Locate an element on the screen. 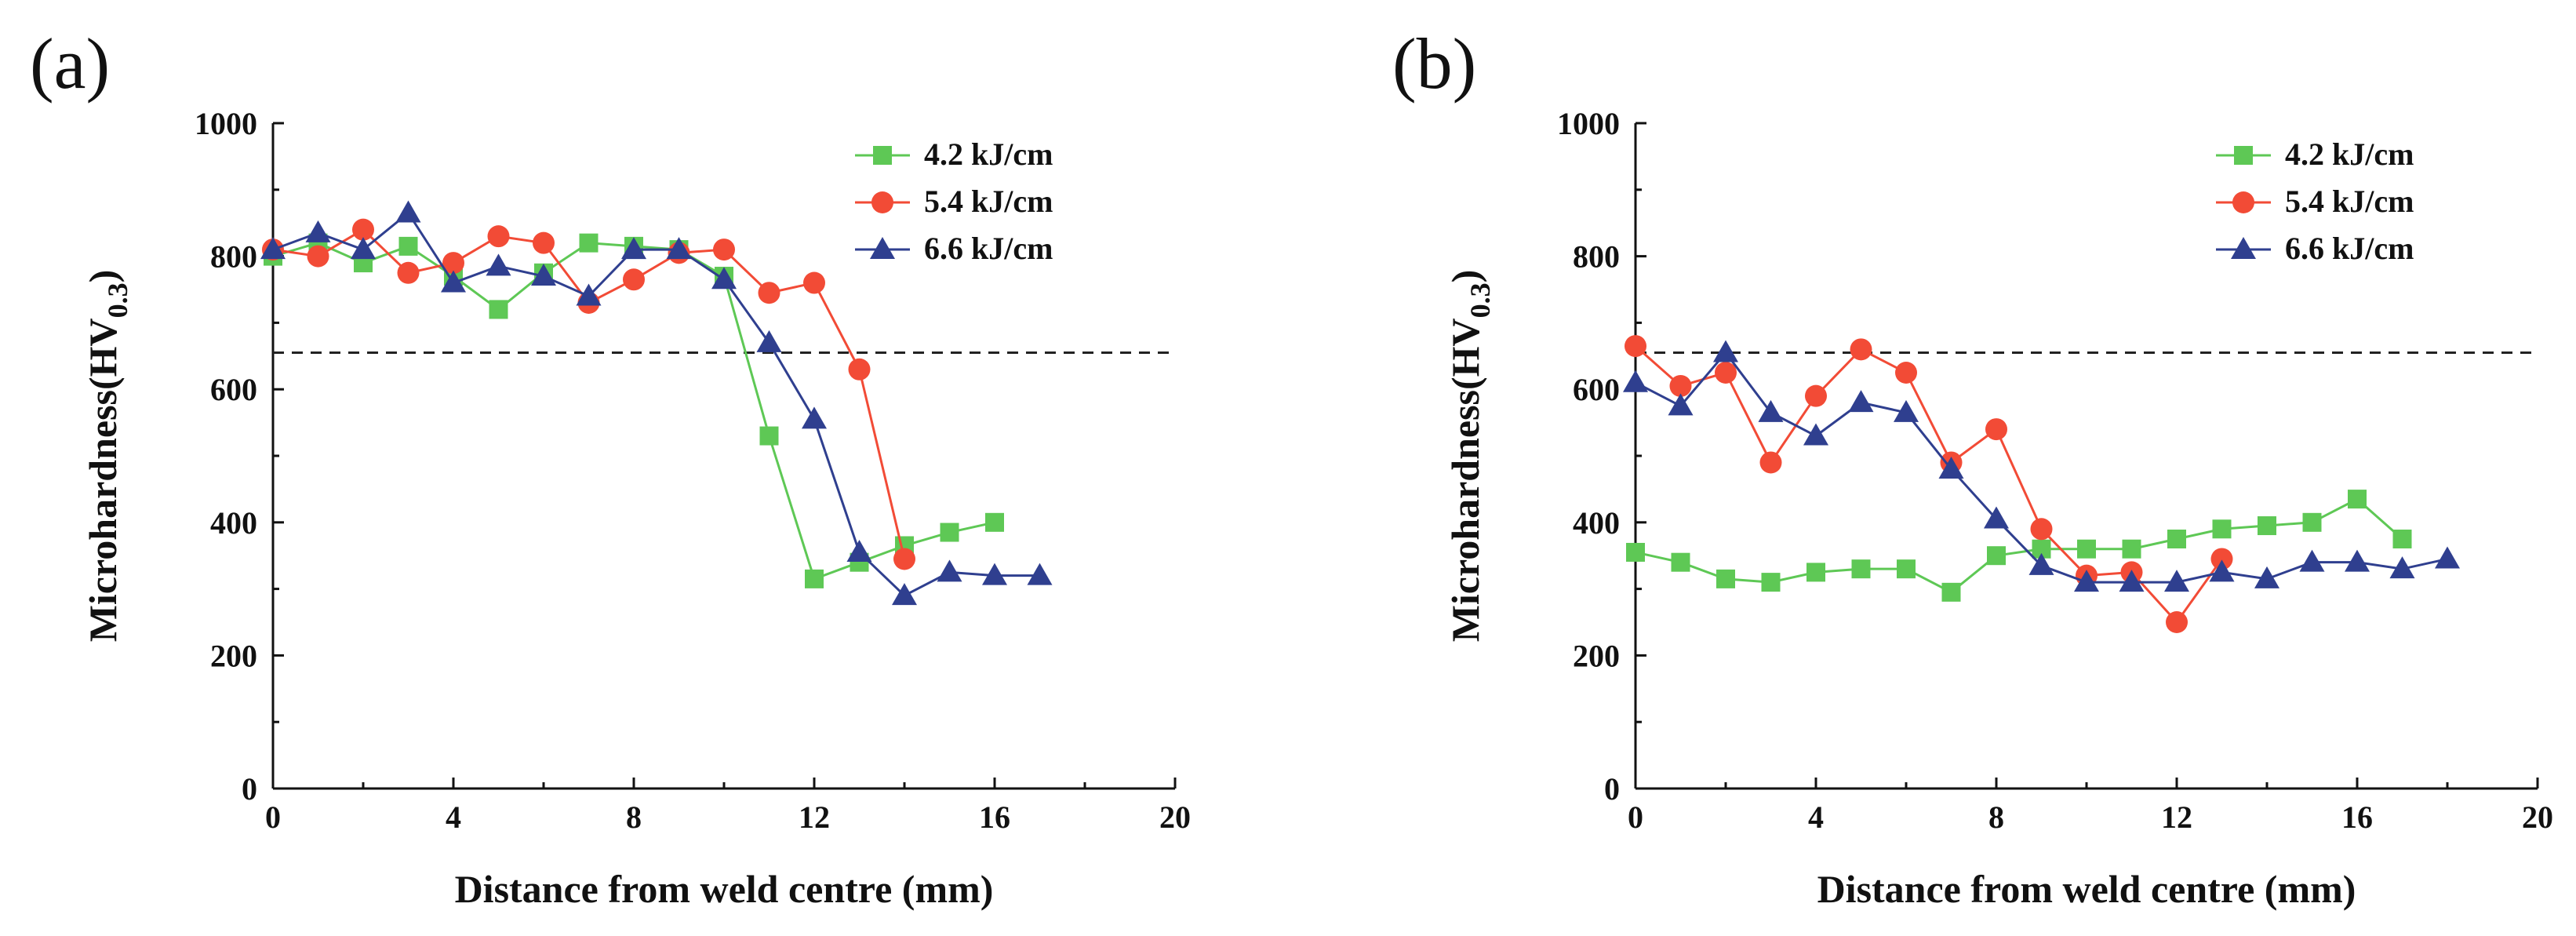 The image size is (2576, 936). series-line is located at coordinates (656, 404).